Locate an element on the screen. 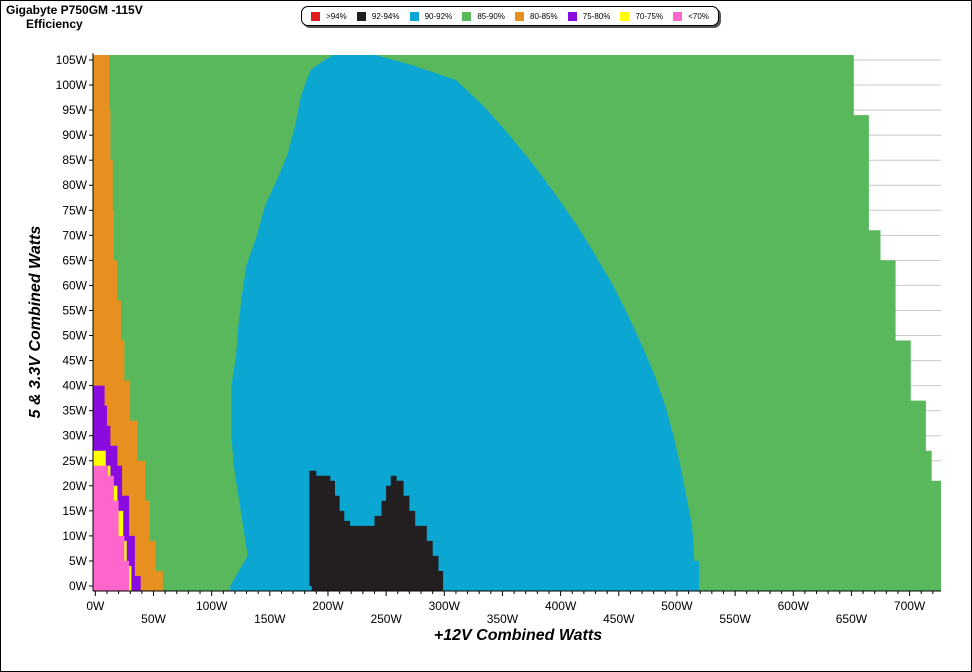 The image size is (972, 672). y-tick-label: 25W is located at coordinates (74, 461).